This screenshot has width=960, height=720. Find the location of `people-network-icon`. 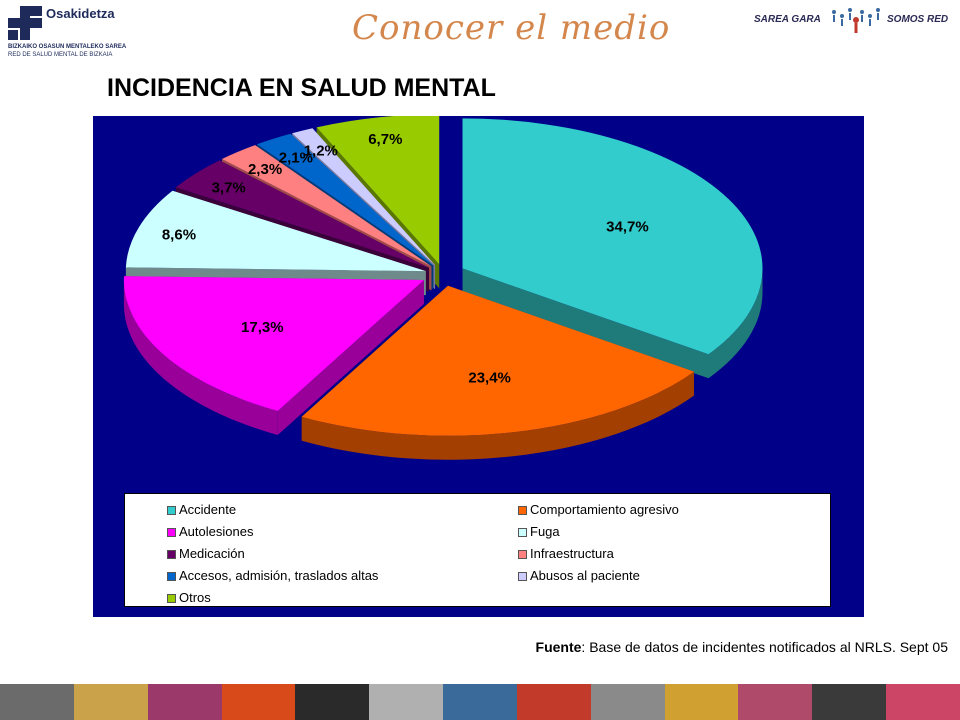

people-network-icon is located at coordinates (856, 20).